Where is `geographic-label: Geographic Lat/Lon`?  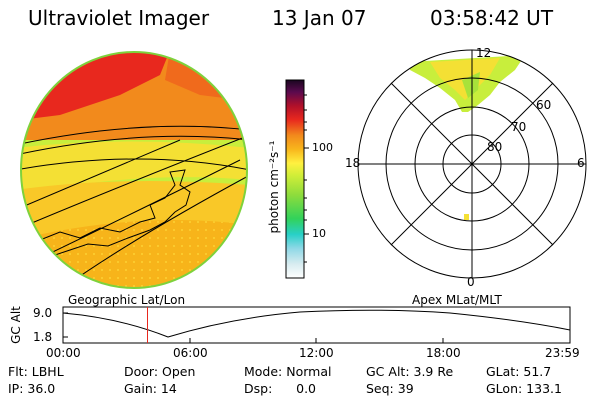
geographic-label: Geographic Lat/Lon is located at coordinates (127, 300).